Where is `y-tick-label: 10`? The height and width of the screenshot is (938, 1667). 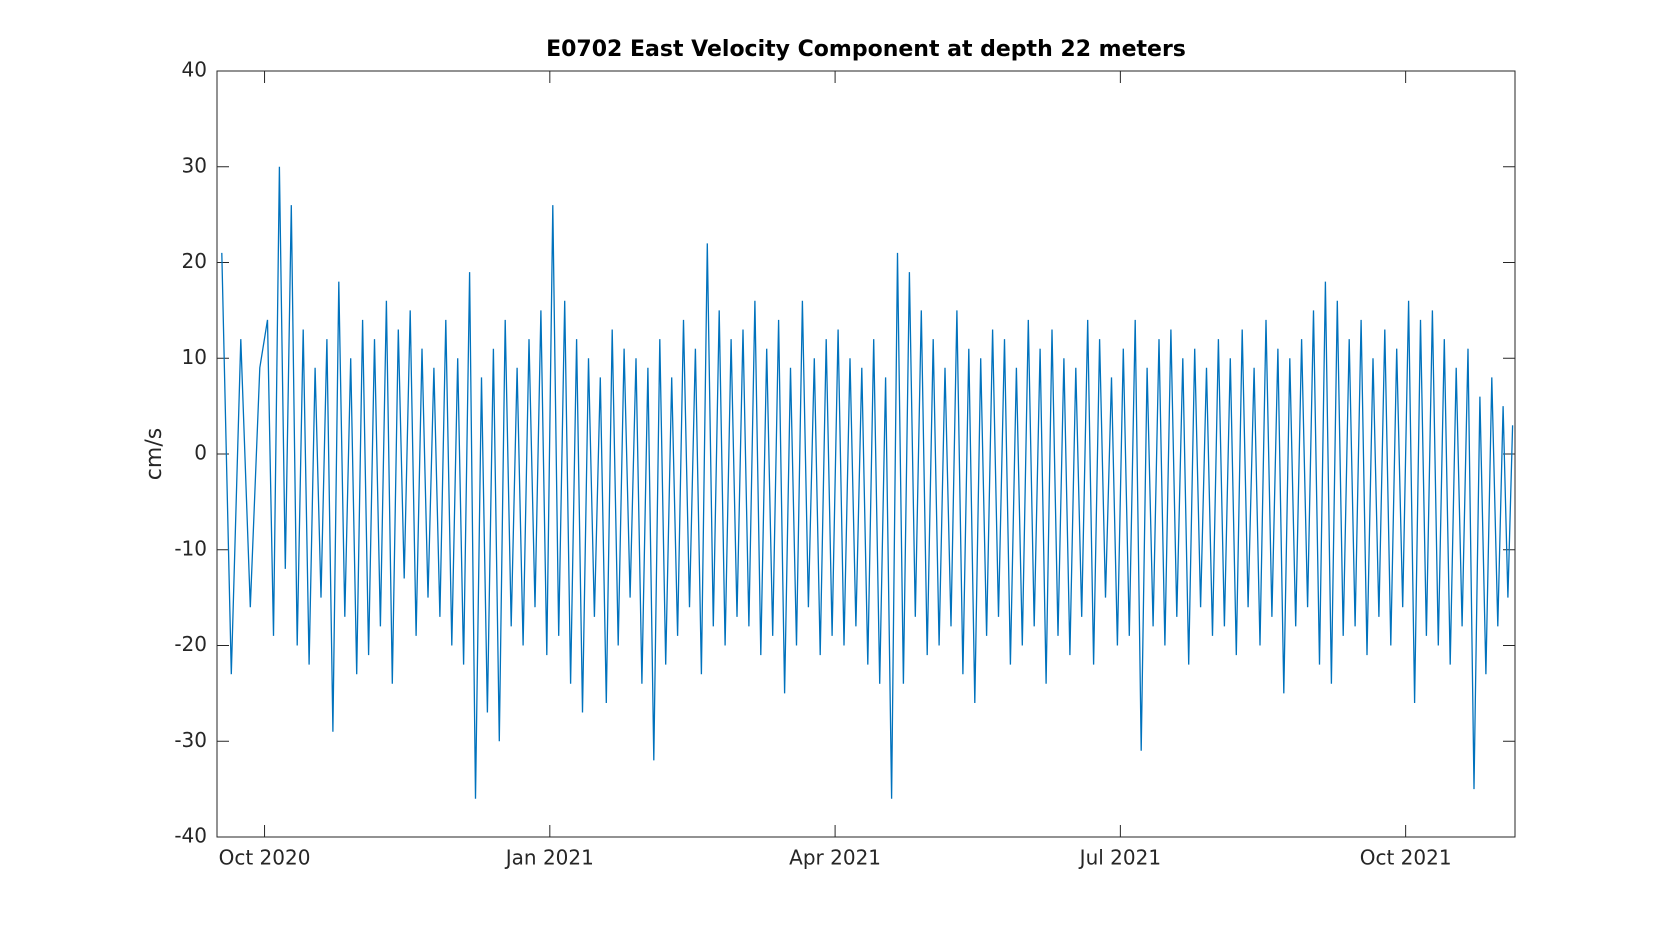 y-tick-label: 10 is located at coordinates (194, 357).